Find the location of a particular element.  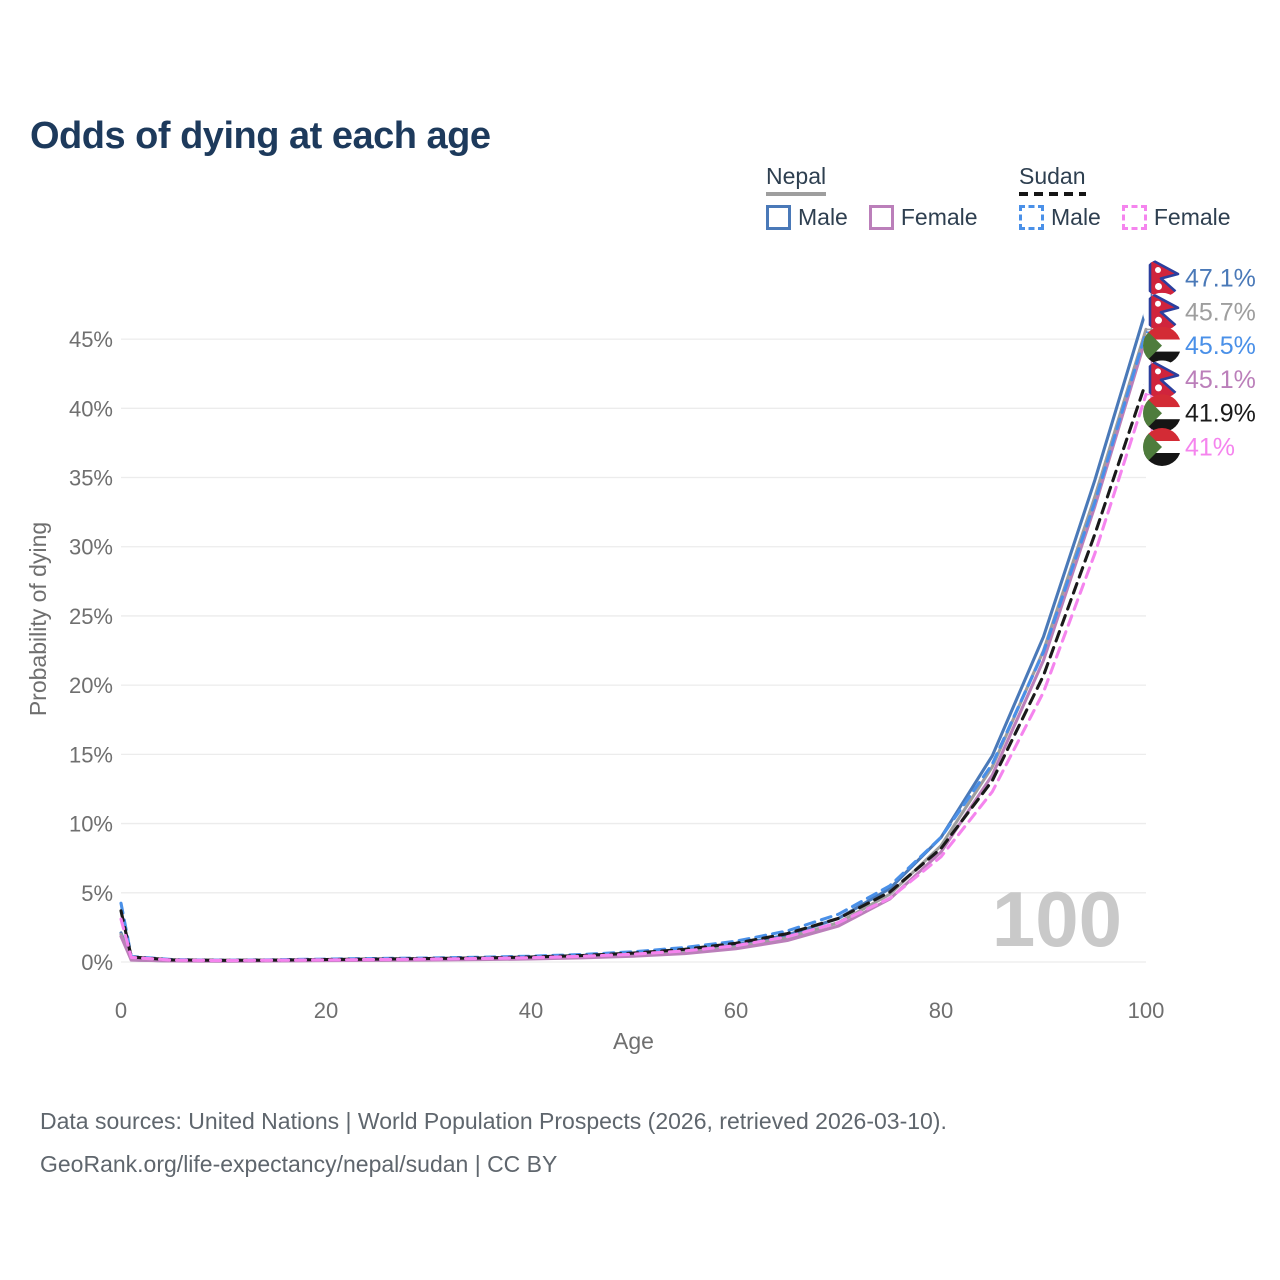

x-tick-0: 0 is located at coordinates (121, 1010).